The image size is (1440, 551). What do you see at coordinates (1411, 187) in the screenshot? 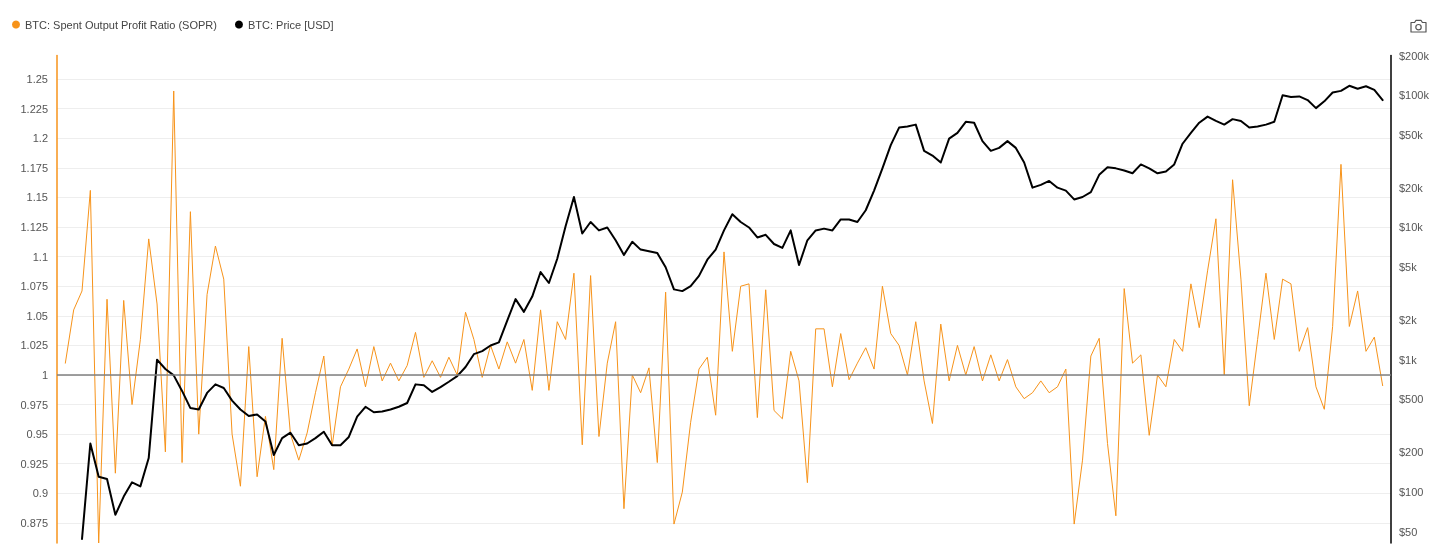
I see `y2-tick-label: $20k` at bounding box center [1411, 187].